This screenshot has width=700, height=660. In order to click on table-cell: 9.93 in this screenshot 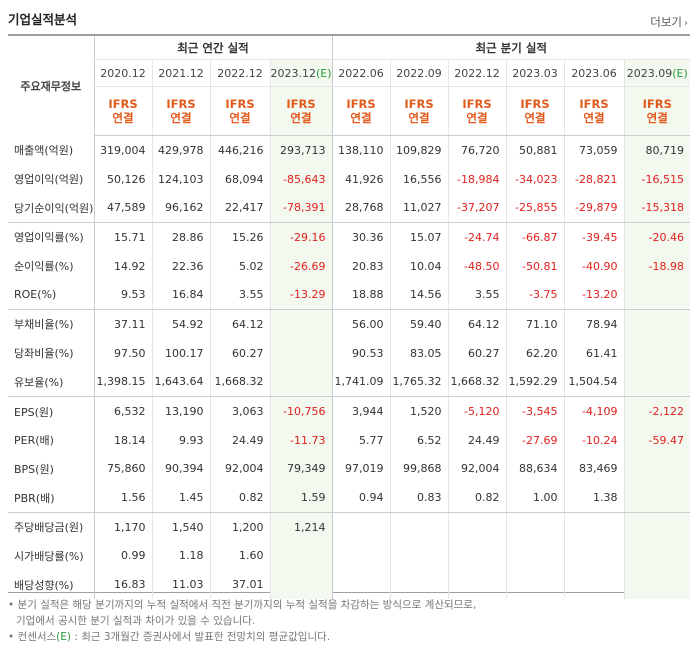, I will do `click(180, 440)`.